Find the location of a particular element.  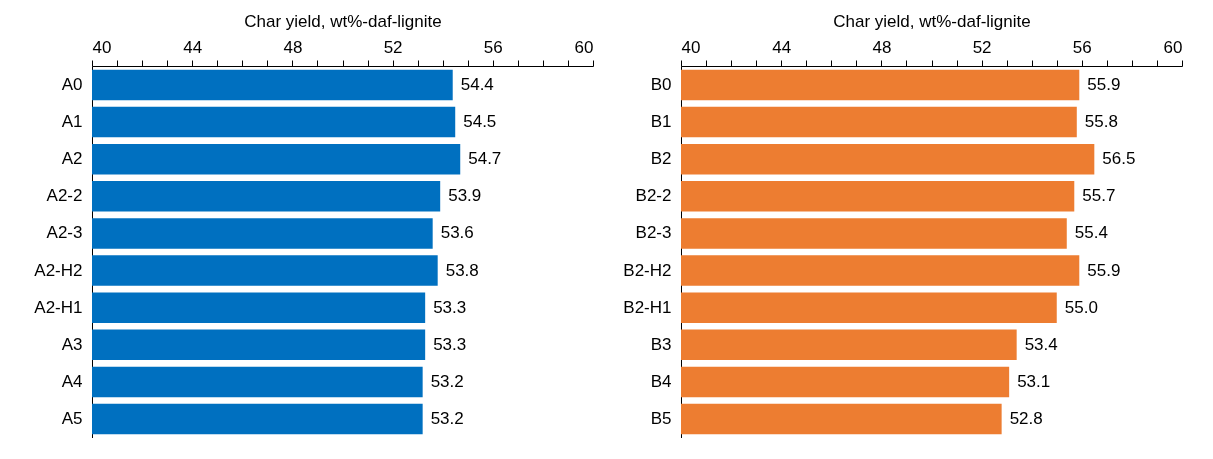

data-label: 53.1 is located at coordinates (1034, 381).